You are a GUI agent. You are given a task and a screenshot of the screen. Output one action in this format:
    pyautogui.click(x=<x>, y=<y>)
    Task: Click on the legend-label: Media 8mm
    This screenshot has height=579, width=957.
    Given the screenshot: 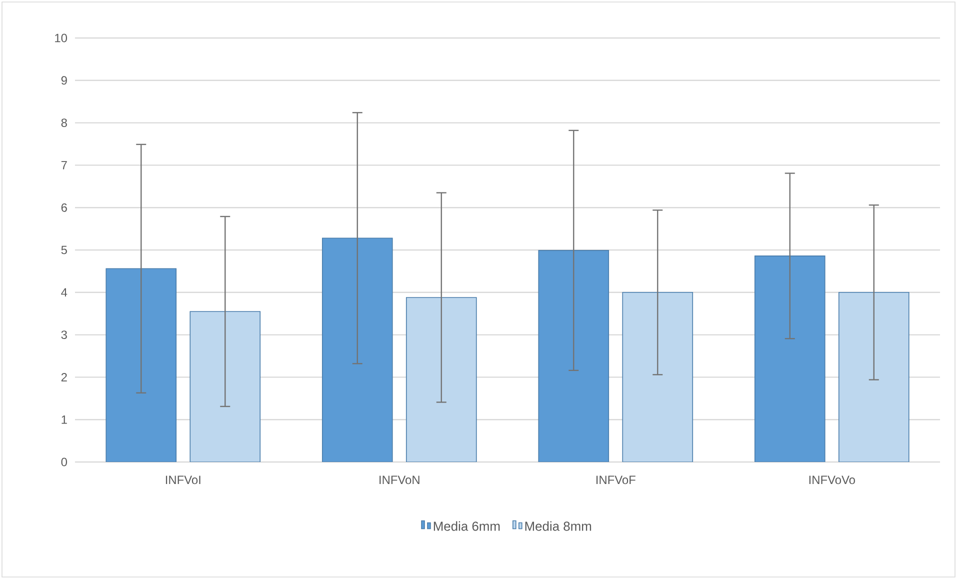 What is the action you would take?
    pyautogui.click(x=558, y=526)
    